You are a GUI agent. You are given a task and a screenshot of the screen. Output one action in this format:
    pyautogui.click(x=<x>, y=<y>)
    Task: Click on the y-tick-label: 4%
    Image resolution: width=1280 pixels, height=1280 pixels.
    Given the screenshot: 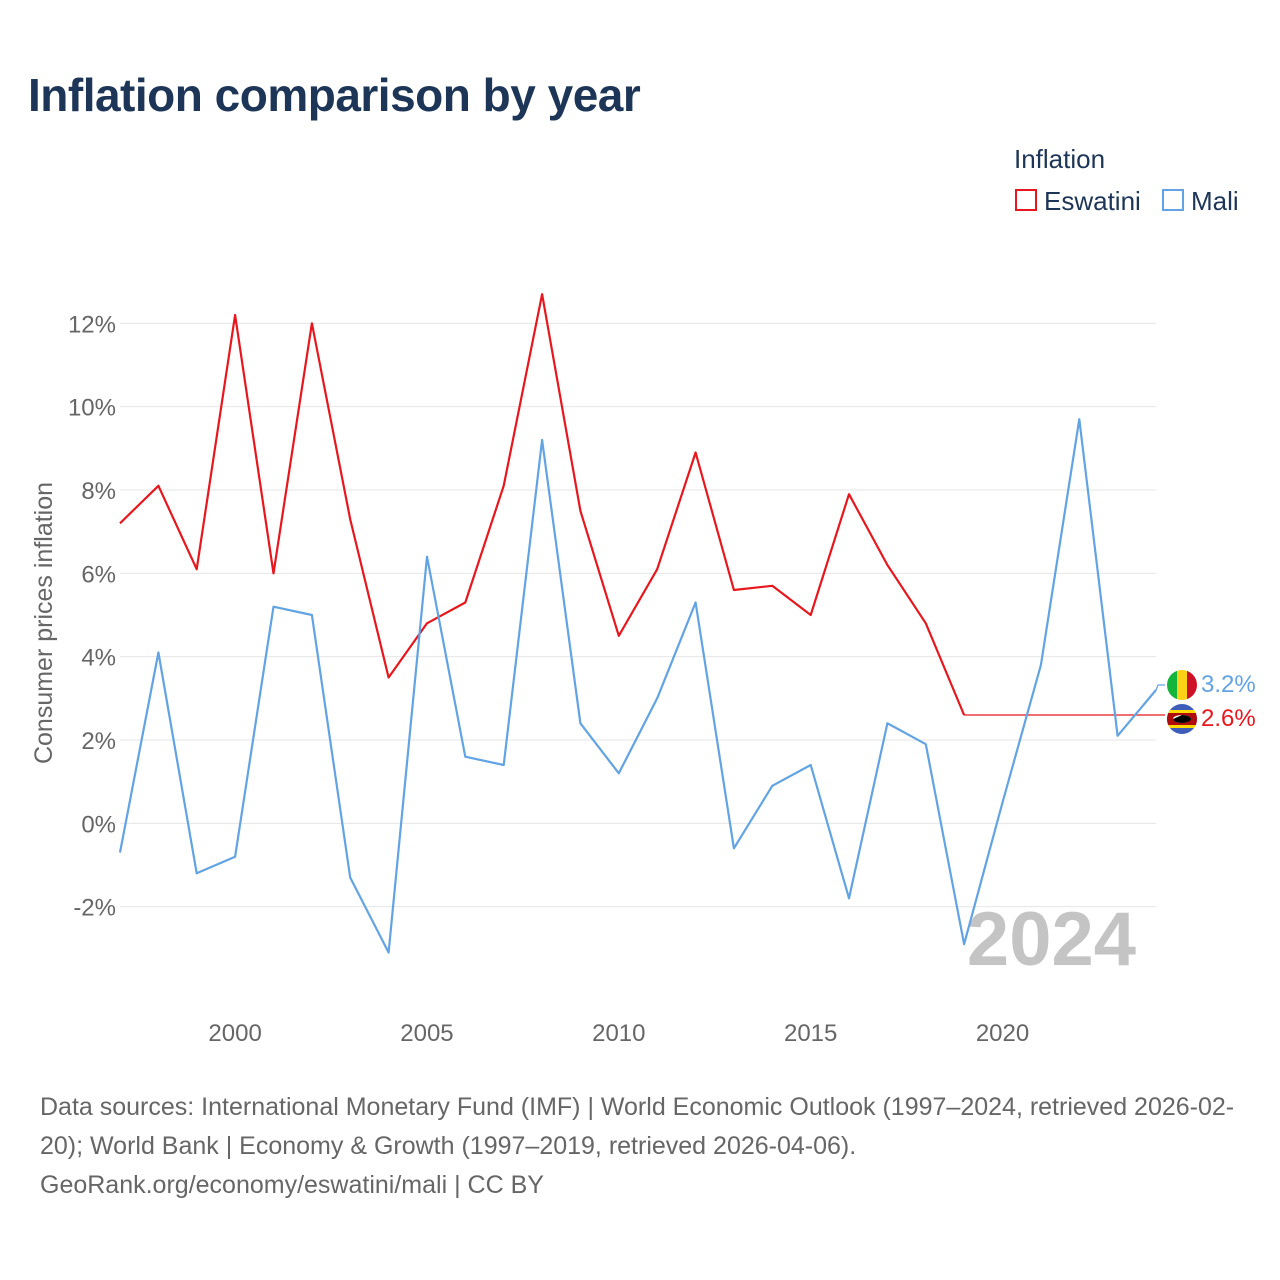 What is the action you would take?
    pyautogui.click(x=98, y=658)
    